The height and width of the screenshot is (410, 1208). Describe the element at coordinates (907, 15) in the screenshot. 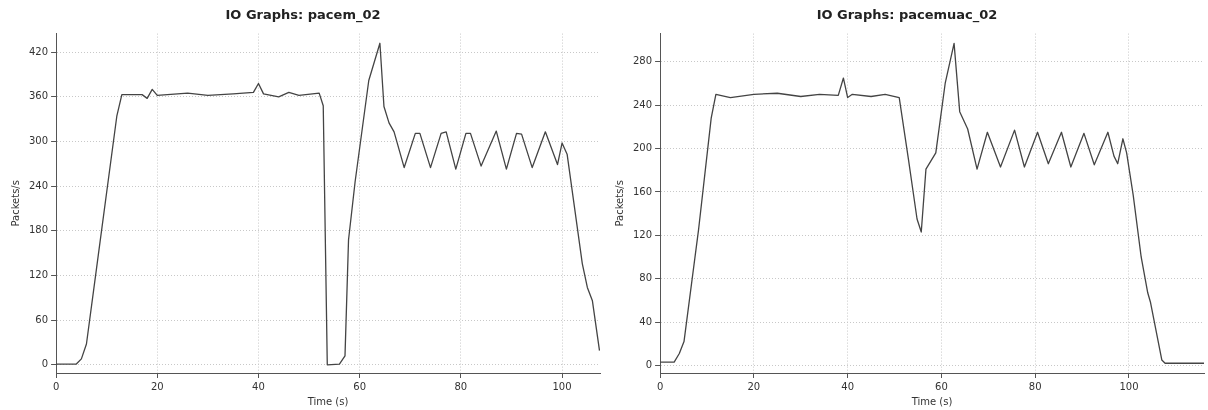

I see `chart-title: IO Graphs: pacemuac_02` at that location.